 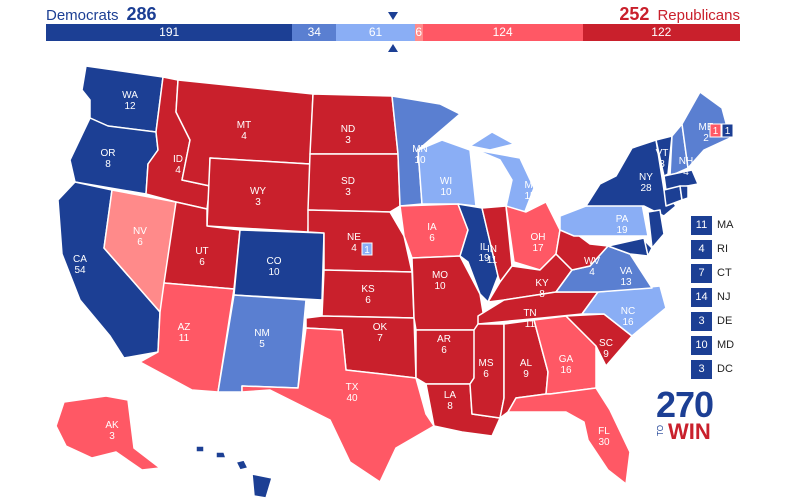 I want to click on small-state-ev-md: 10, so click(x=701, y=345).